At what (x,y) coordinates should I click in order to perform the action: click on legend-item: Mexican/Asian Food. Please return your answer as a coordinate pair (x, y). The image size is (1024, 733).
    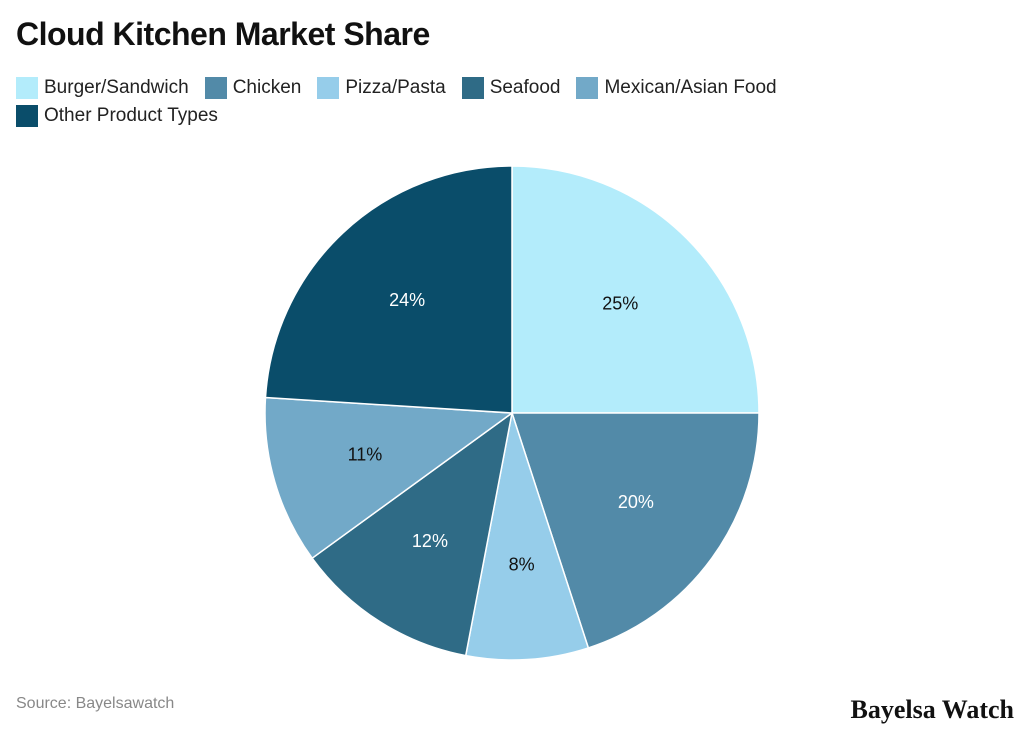
    Looking at the image, I should click on (676, 88).